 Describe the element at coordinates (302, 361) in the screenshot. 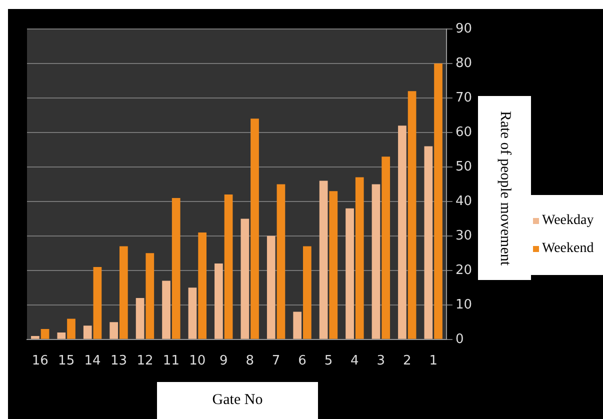

I see `x-tick-label: 6` at that location.